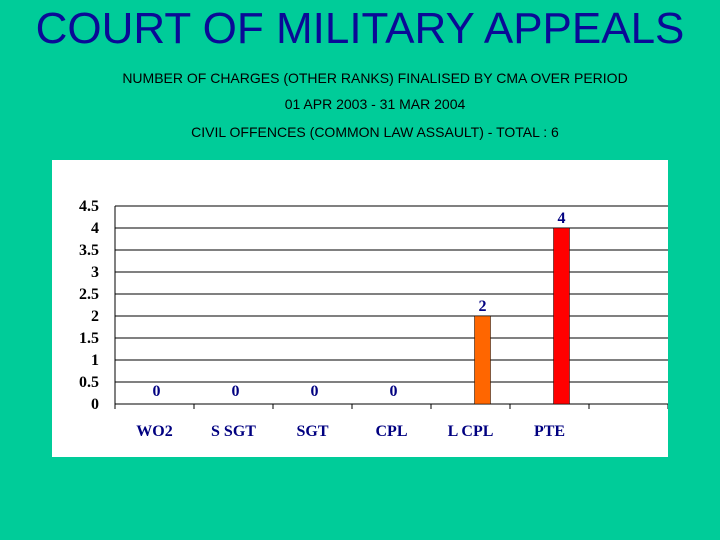 The height and width of the screenshot is (540, 720). What do you see at coordinates (233, 431) in the screenshot?
I see `x-tick-label: S SGT` at bounding box center [233, 431].